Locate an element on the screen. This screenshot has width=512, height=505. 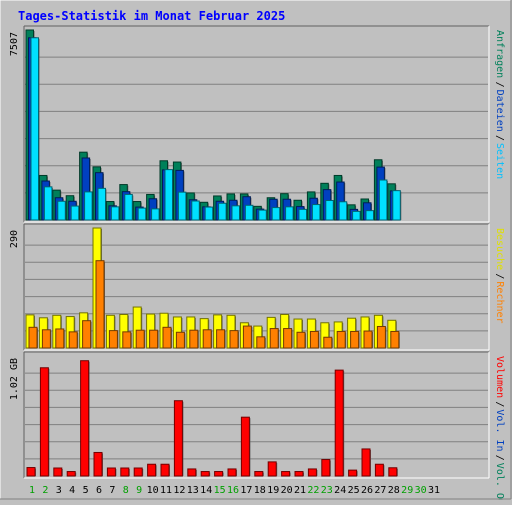
x-tick-label: 23 is located at coordinates (327, 490).